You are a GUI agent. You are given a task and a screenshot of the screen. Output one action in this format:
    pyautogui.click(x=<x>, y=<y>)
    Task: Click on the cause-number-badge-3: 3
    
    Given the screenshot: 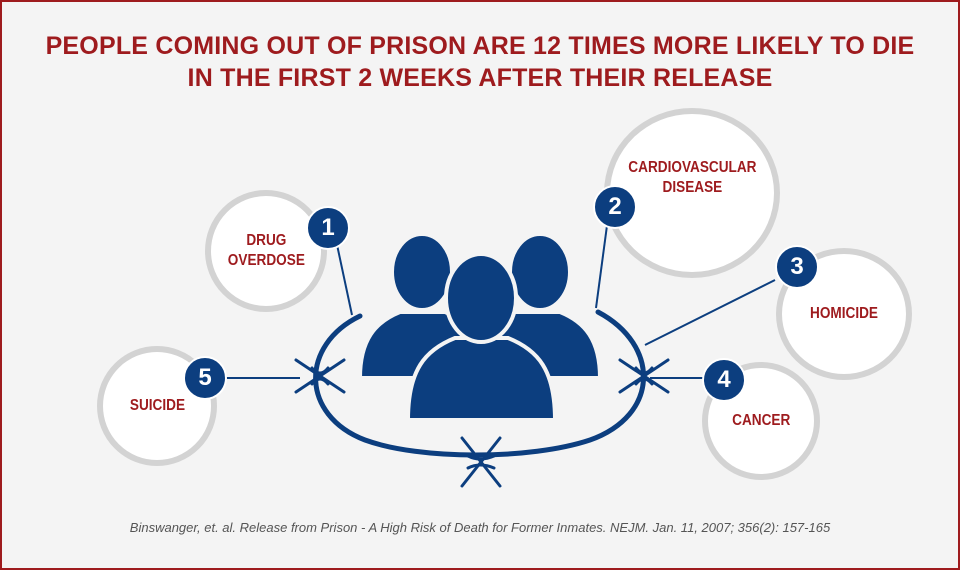 What is the action you would take?
    pyautogui.click(x=797, y=267)
    